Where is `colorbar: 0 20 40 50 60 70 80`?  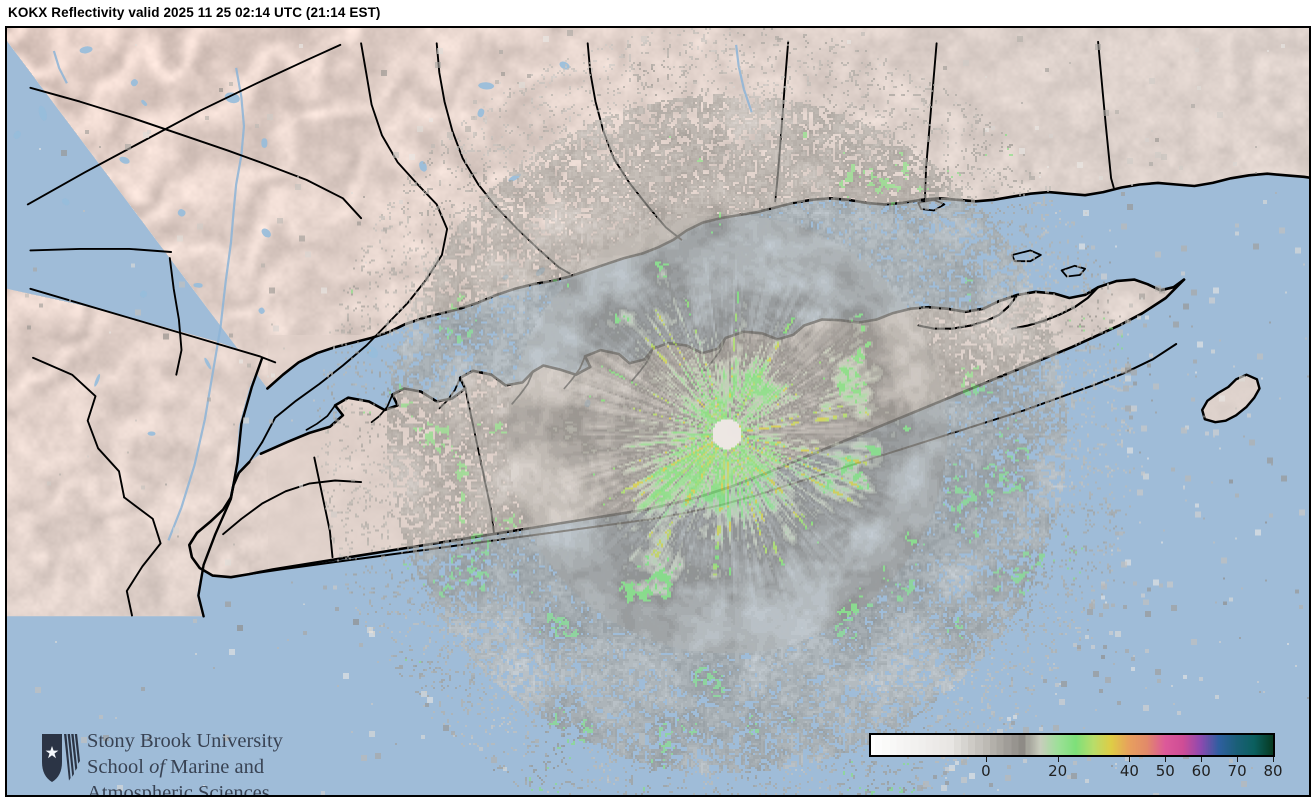 colorbar: 0 20 40 50 60 70 80 is located at coordinates (1076, 760).